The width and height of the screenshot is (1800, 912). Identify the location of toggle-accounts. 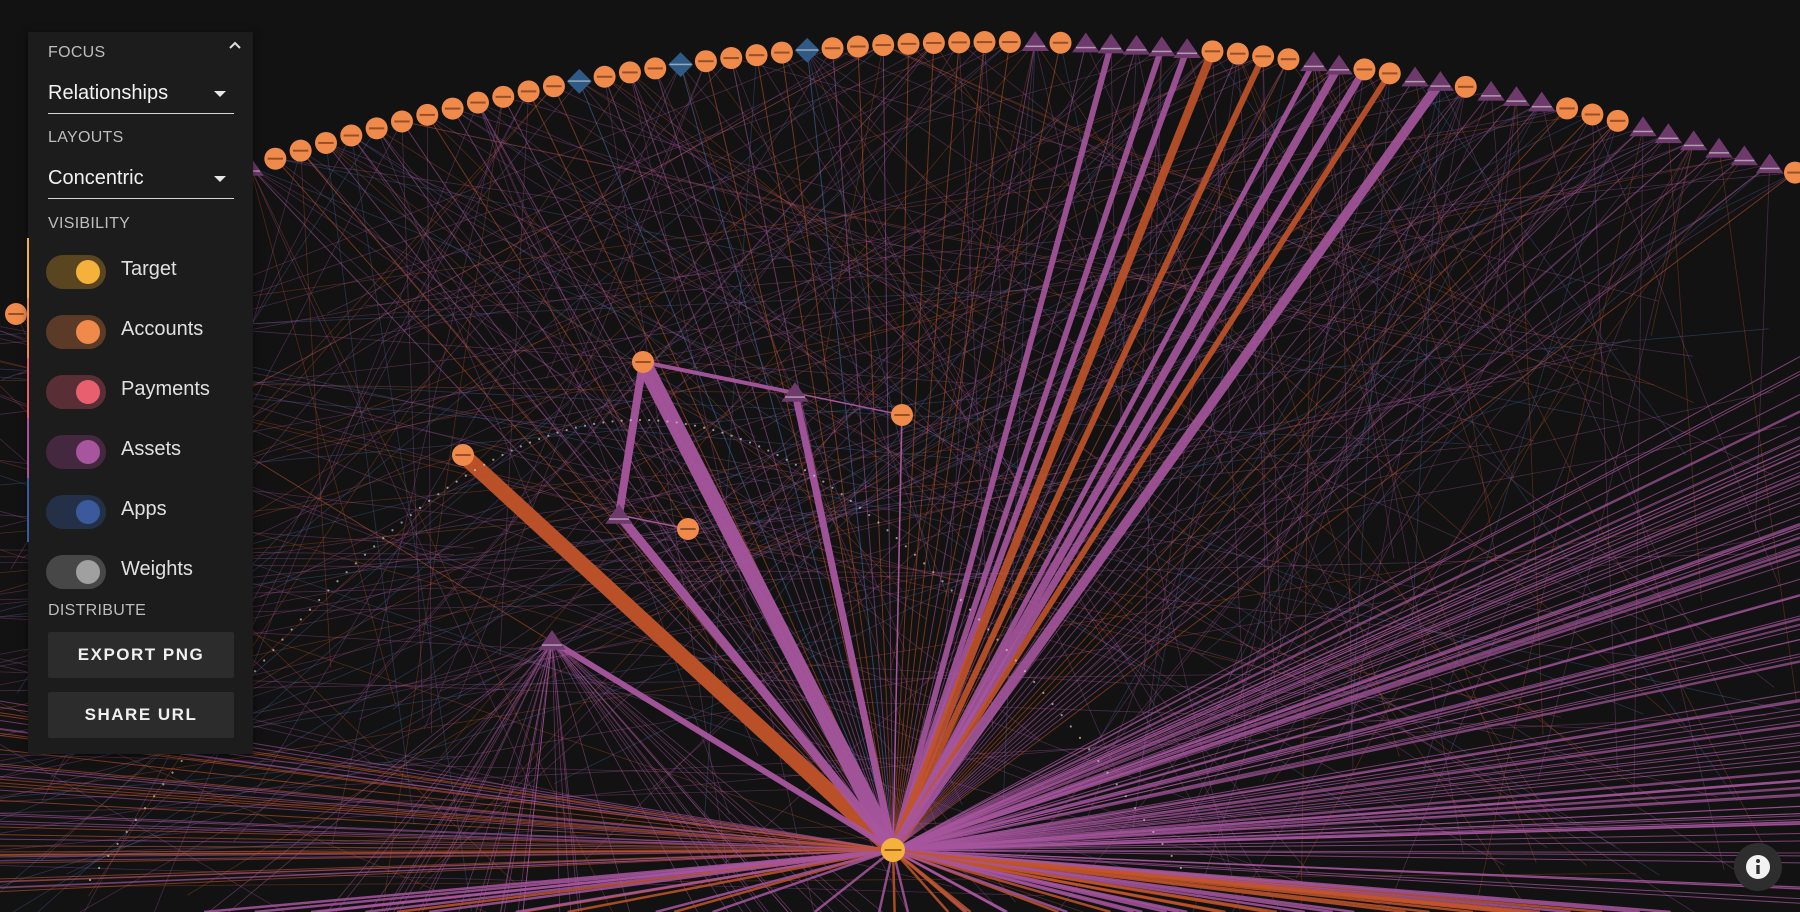
(76, 332).